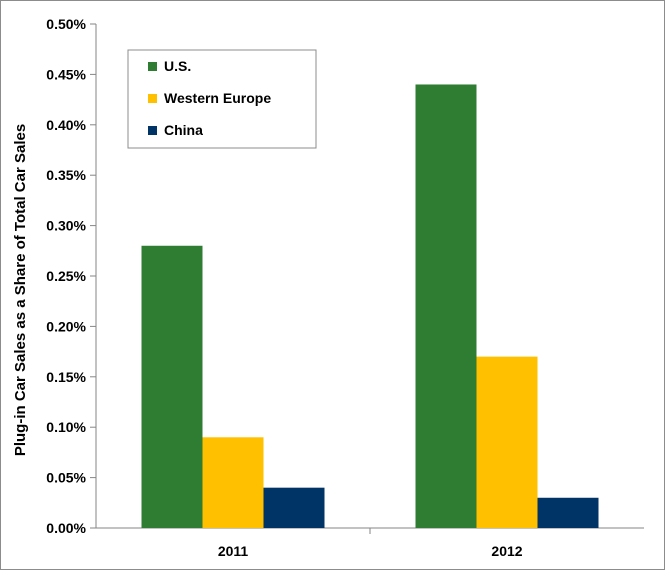 This screenshot has width=665, height=570. What do you see at coordinates (66, 478) in the screenshot?
I see `y-tick-label: 0.05%` at bounding box center [66, 478].